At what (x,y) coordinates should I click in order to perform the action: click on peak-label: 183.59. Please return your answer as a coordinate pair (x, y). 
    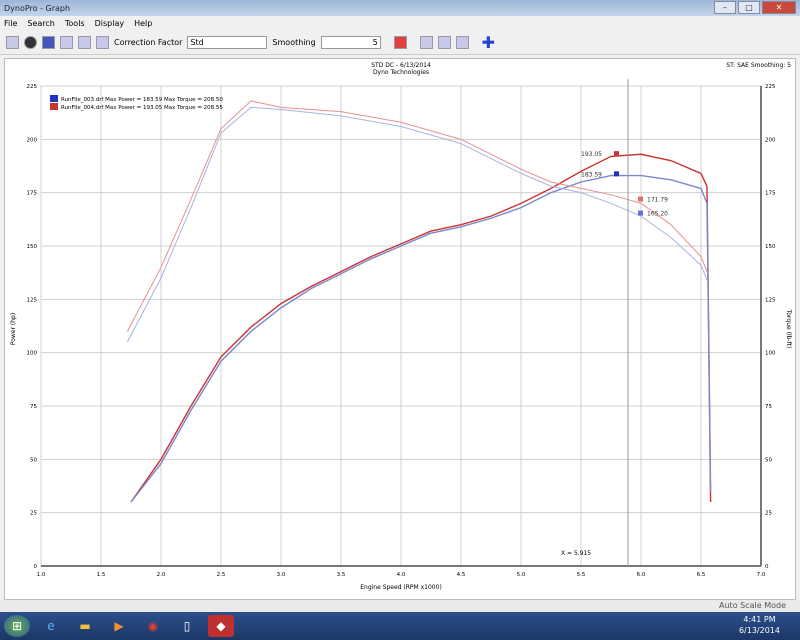
    Looking at the image, I should click on (591, 174).